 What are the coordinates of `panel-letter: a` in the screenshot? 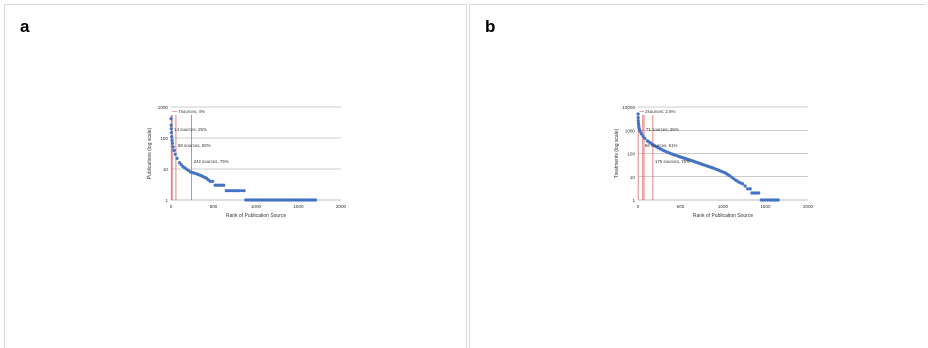 It's located at (25, 26).